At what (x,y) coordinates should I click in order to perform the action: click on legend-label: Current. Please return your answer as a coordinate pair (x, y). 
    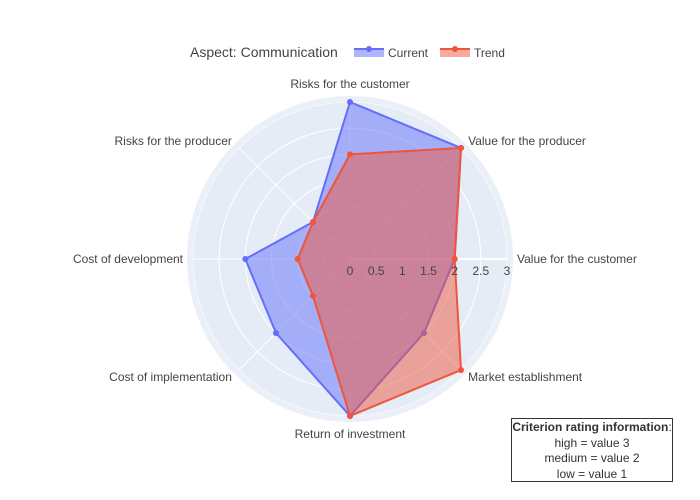
    Looking at the image, I should click on (408, 53).